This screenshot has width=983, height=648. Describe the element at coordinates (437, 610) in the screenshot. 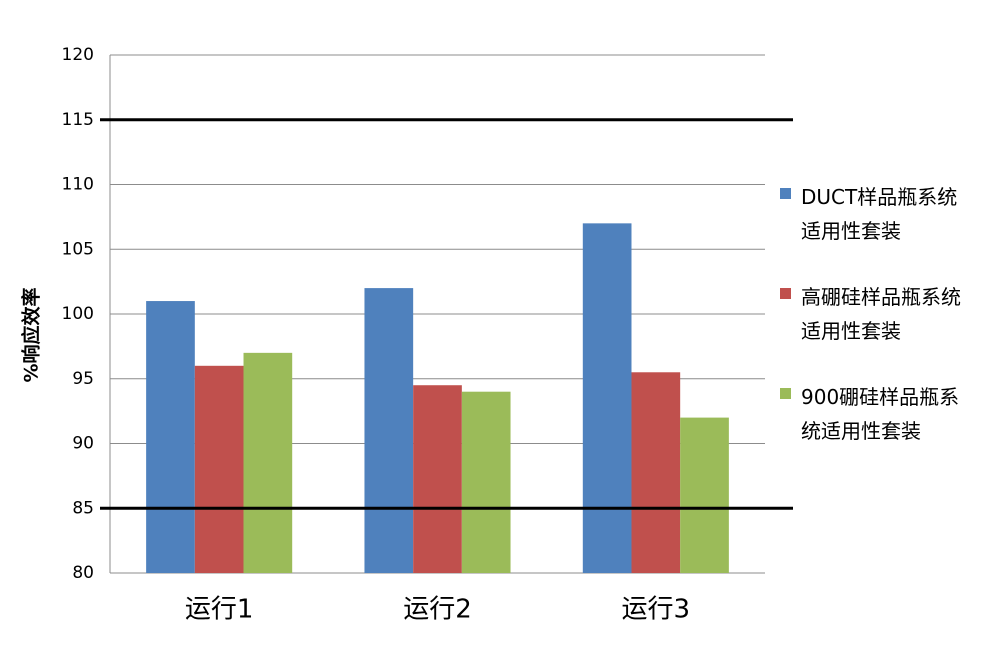

I see `x-tick-label: 运行2` at that location.